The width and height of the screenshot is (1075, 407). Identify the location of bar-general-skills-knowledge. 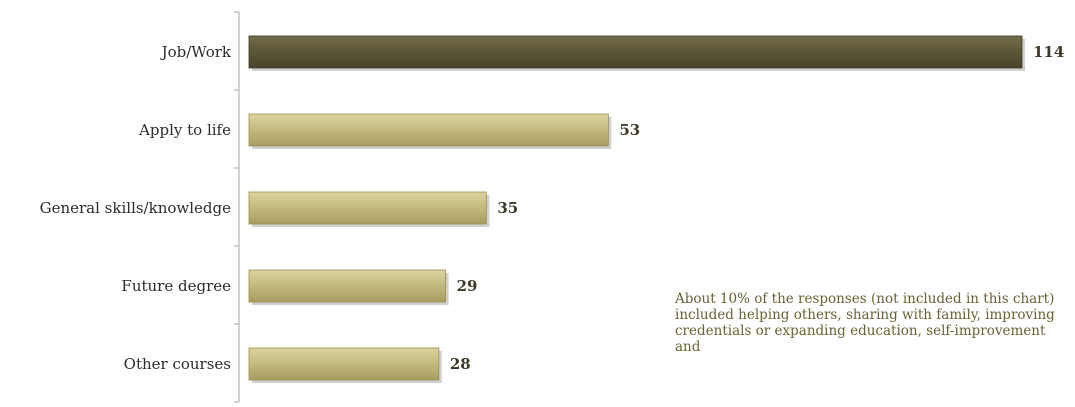
(367, 208).